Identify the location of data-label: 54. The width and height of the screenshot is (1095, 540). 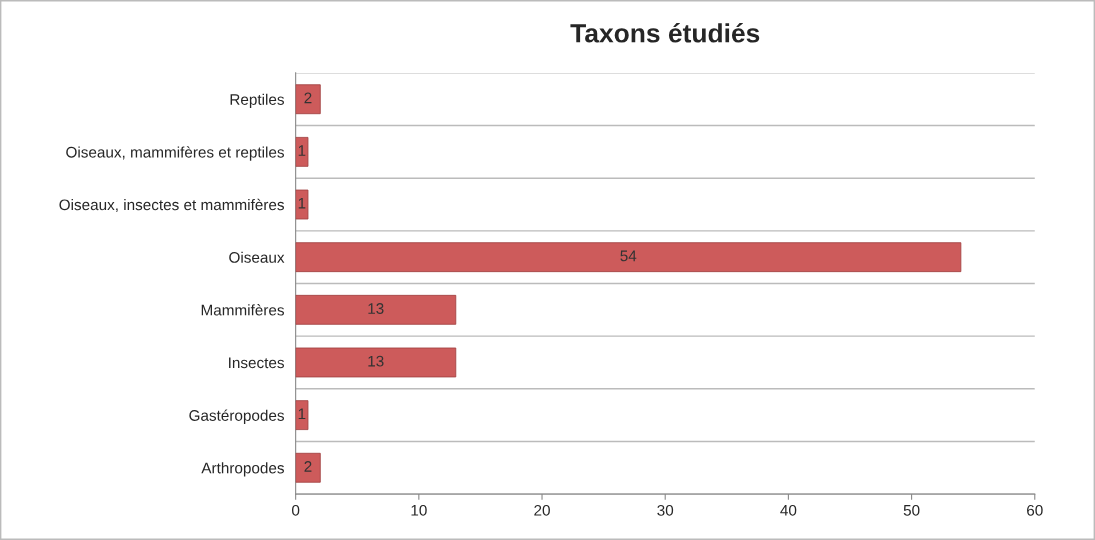
(628, 256).